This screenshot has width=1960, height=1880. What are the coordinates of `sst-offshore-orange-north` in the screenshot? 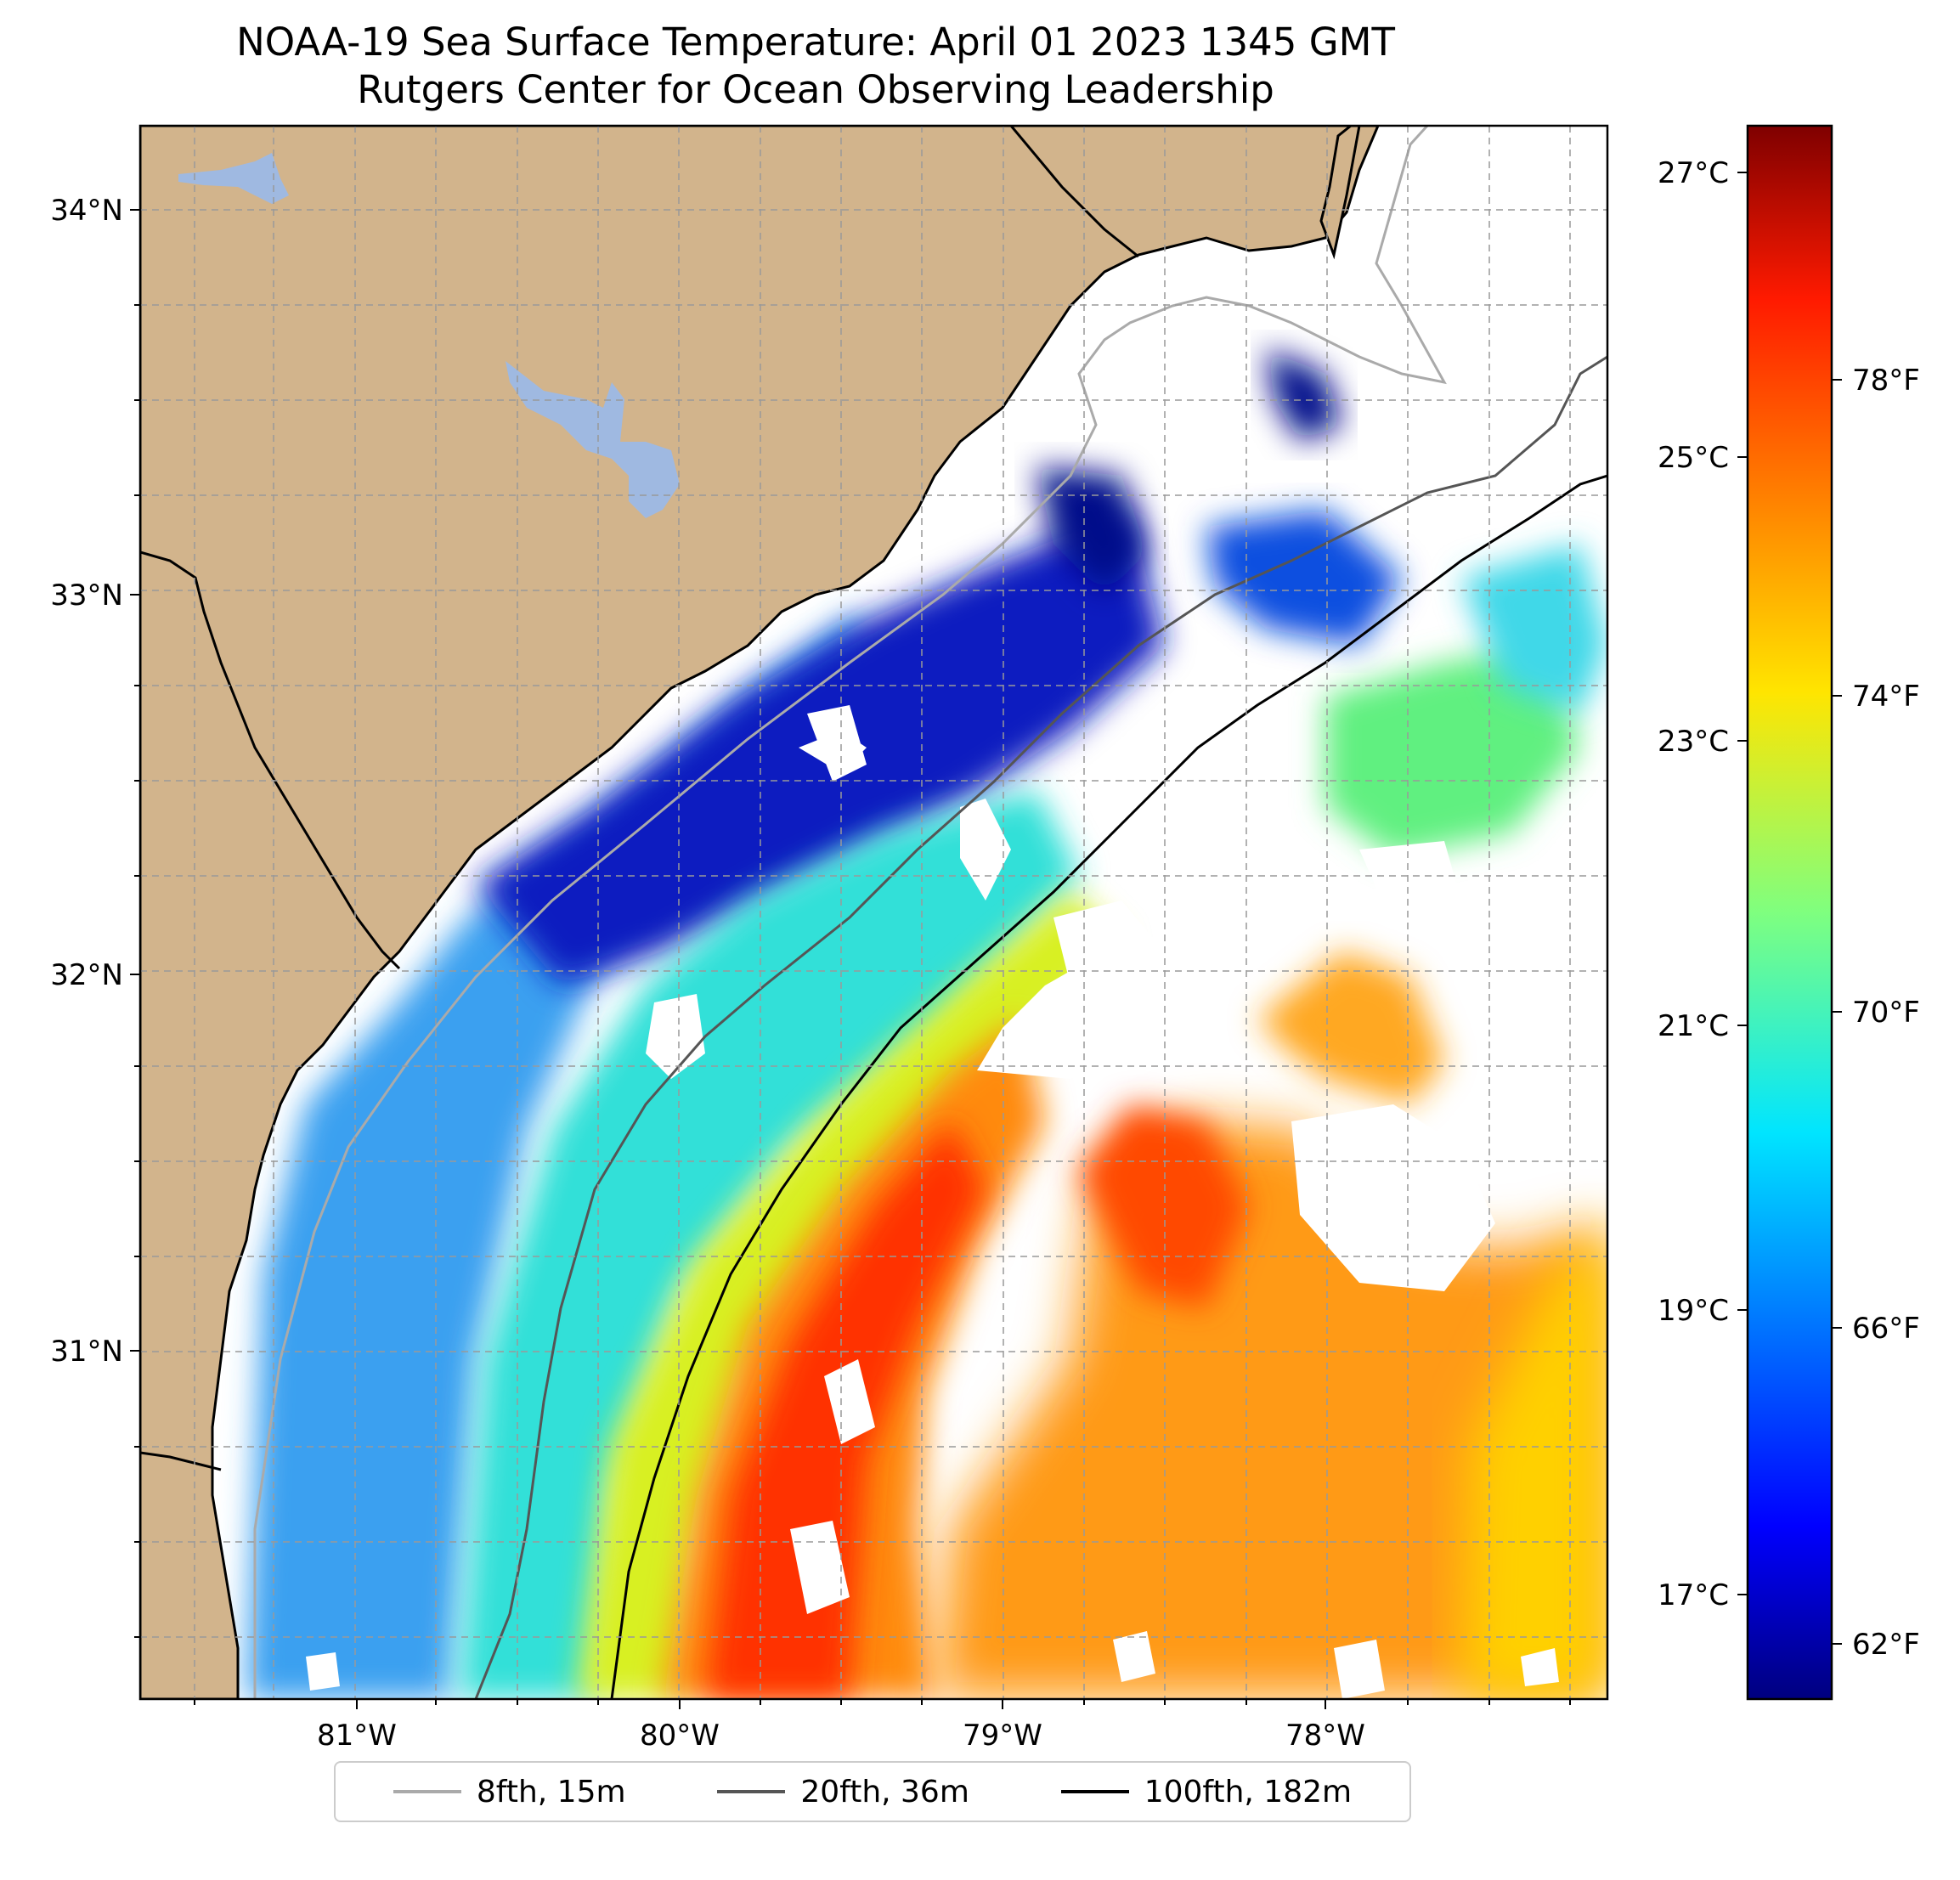 It's located at (1351, 1027).